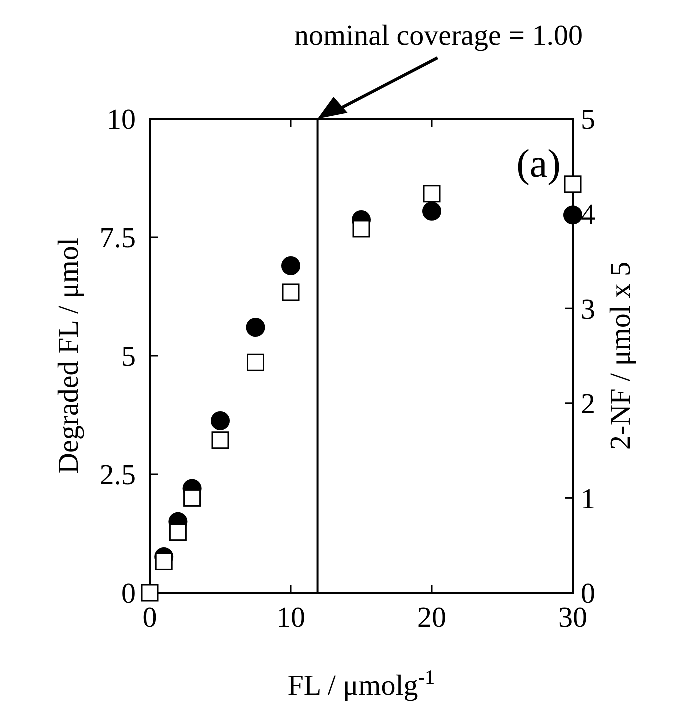 Image resolution: width=685 pixels, height=727 pixels. What do you see at coordinates (588, 214) in the screenshot?
I see `y2-tick-label: 4` at bounding box center [588, 214].